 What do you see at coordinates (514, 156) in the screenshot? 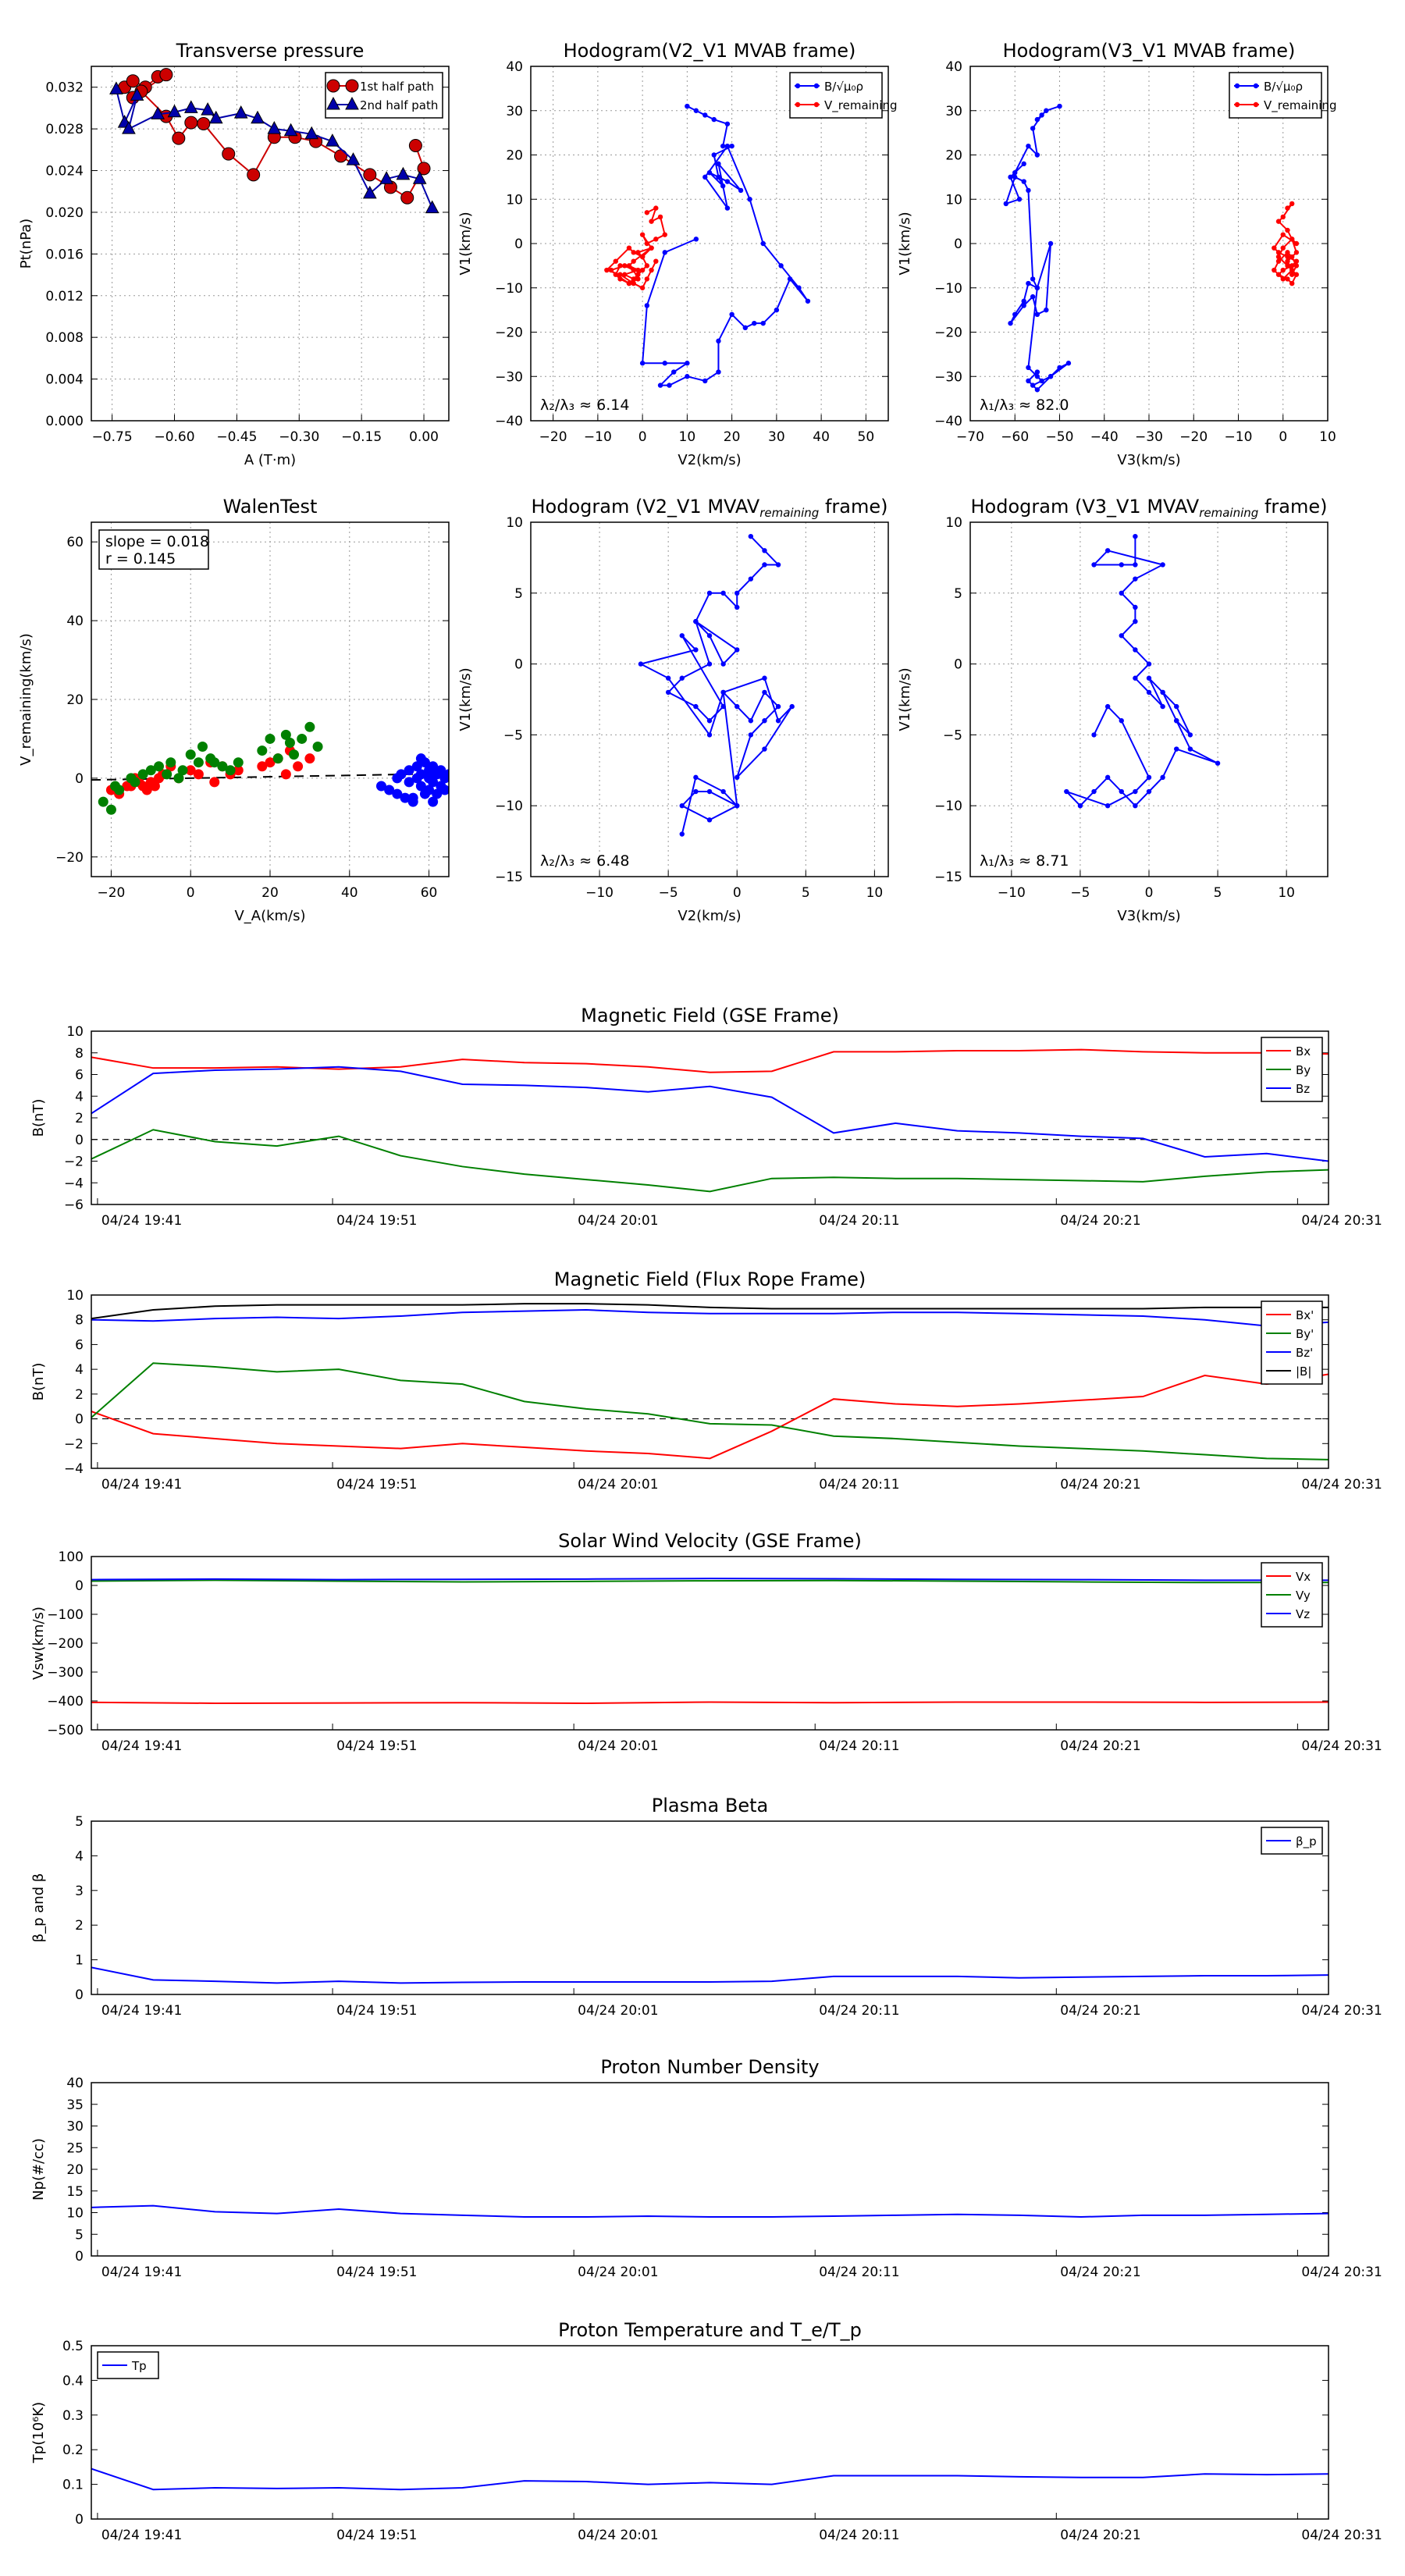
I see `y-tick-label: 20` at bounding box center [514, 156].